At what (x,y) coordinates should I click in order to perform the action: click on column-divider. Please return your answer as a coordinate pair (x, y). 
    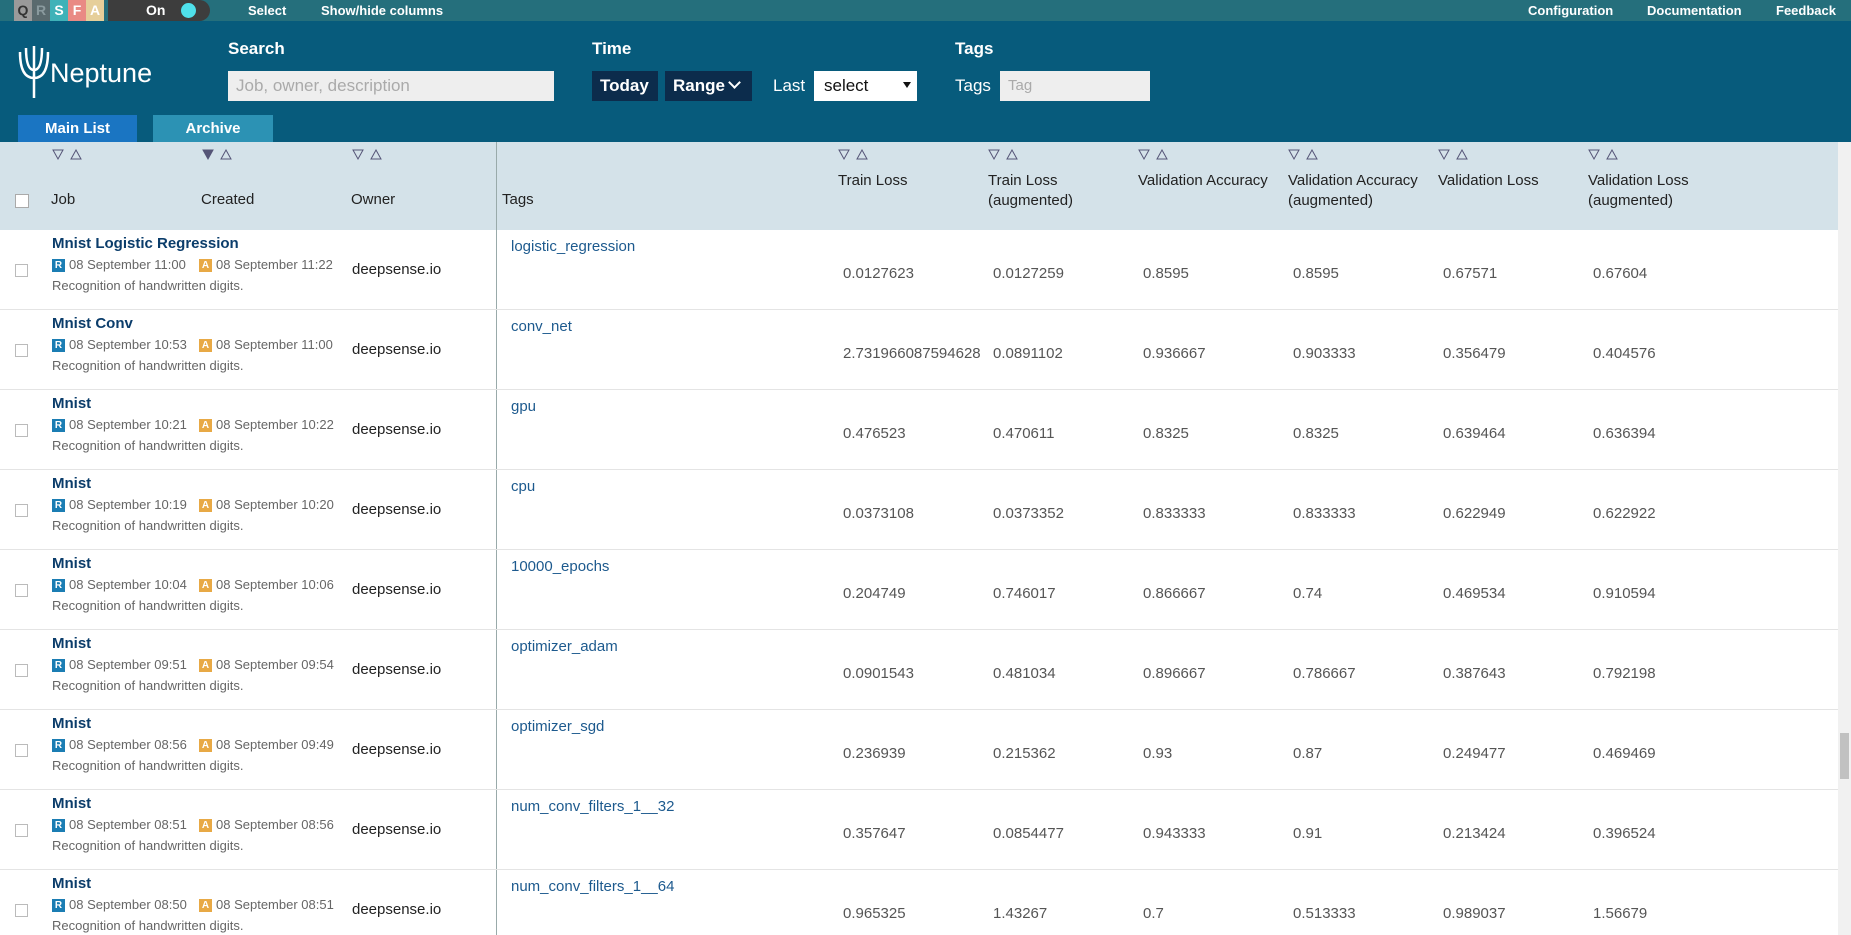
    Looking at the image, I should click on (496, 538).